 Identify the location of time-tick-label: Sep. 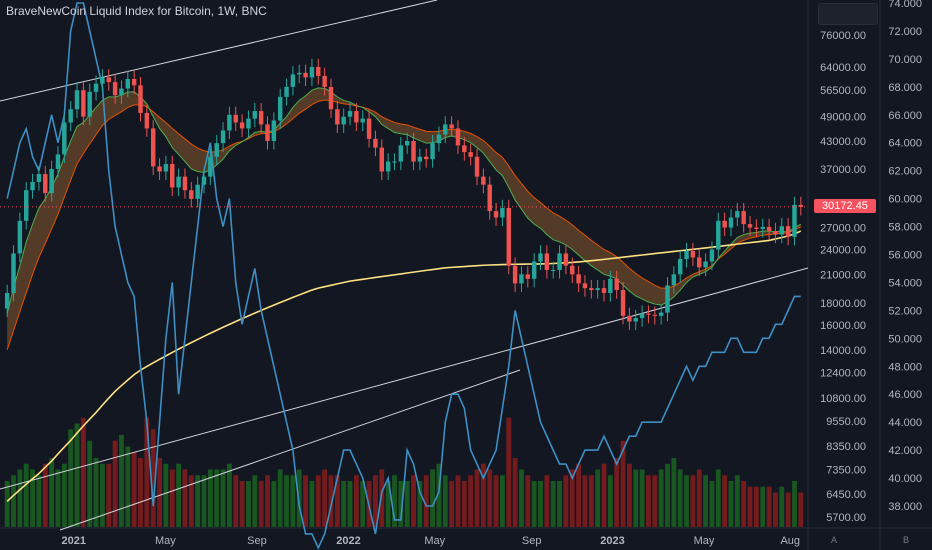
(257, 541).